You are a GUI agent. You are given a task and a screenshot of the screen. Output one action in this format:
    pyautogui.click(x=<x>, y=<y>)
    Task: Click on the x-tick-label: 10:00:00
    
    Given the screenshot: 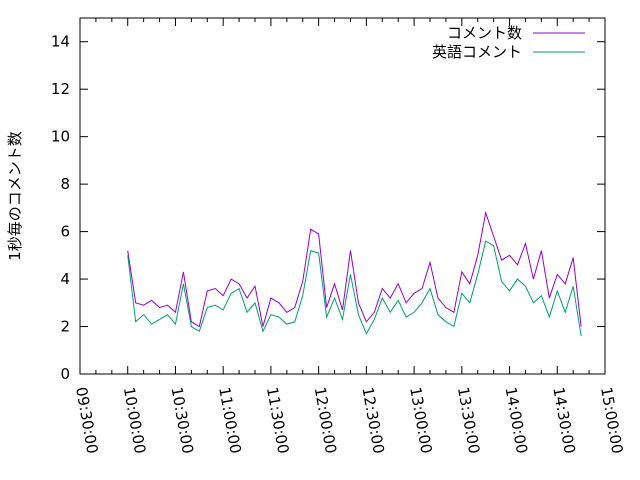 What is the action you would take?
    pyautogui.click(x=134, y=420)
    